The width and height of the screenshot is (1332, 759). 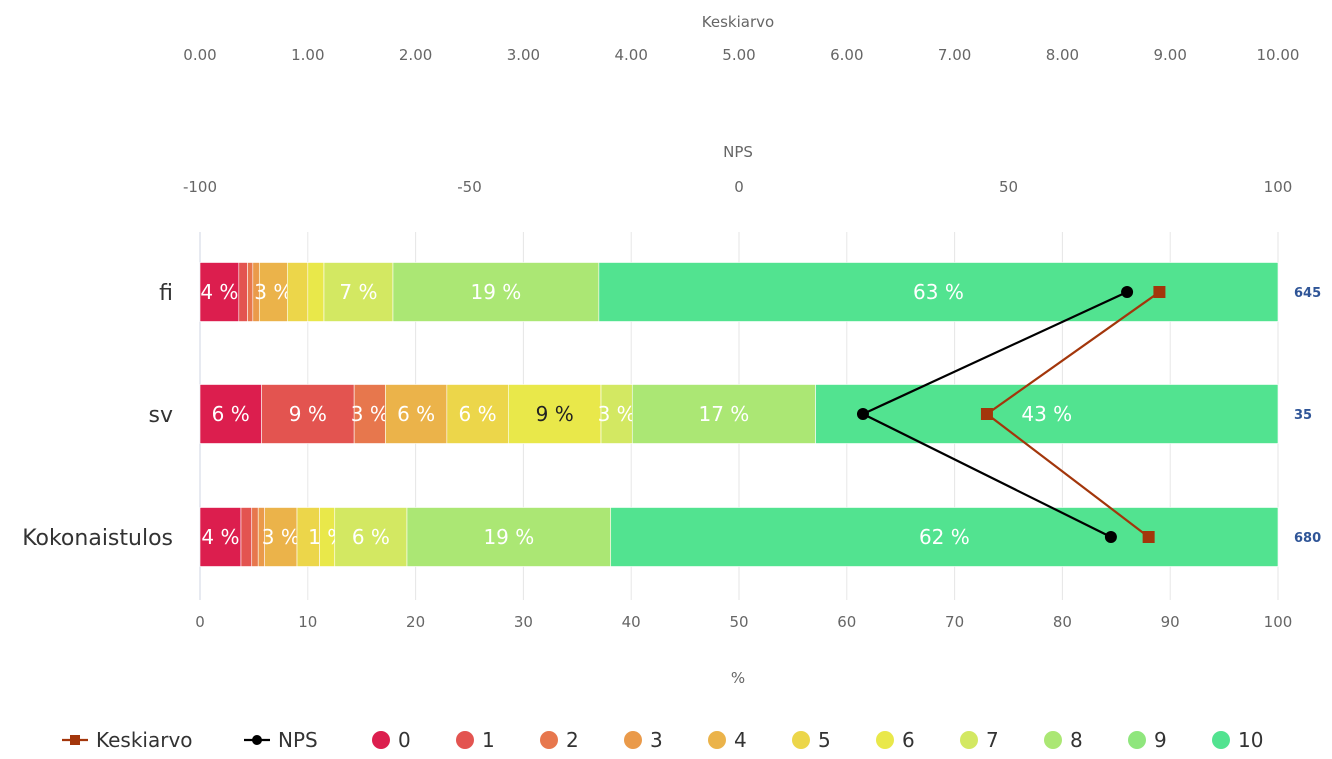 I want to click on legend-label: 1, so click(x=488, y=740).